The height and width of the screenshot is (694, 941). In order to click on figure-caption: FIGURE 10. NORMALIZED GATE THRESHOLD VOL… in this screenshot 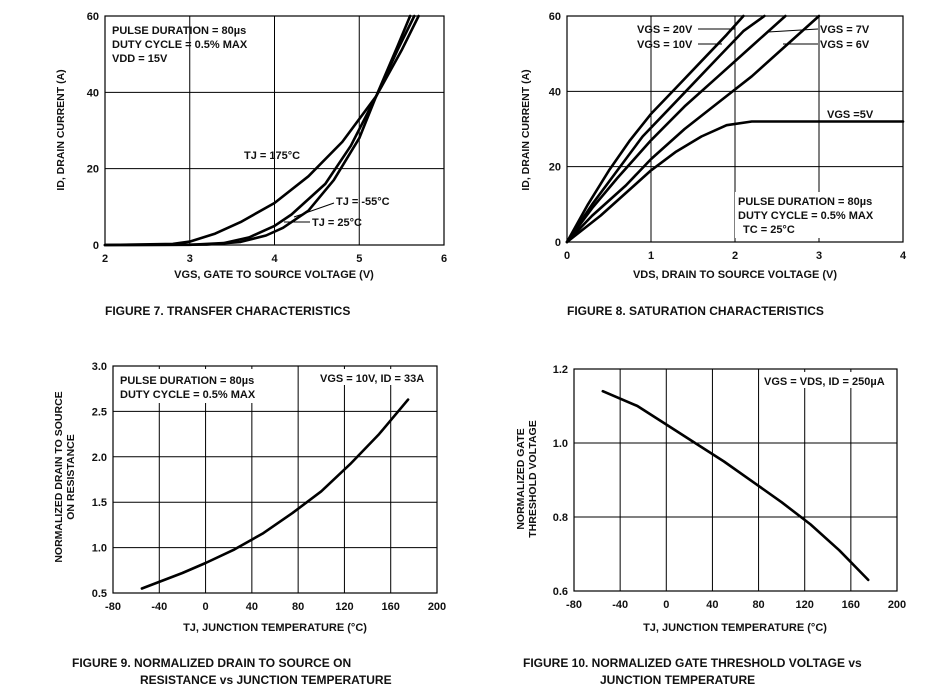, I will do `click(692, 663)`.